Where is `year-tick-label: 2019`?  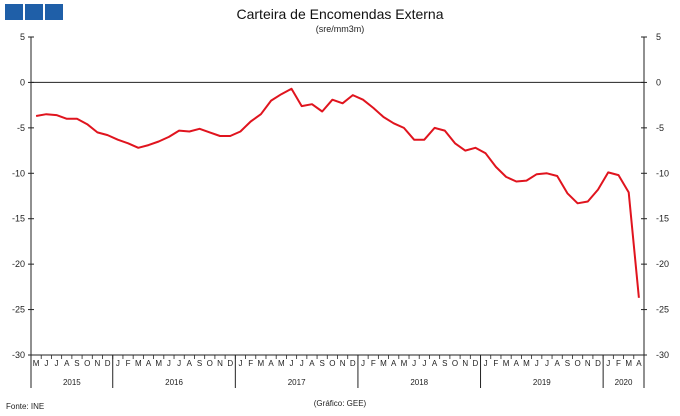
year-tick-label: 2019 is located at coordinates (542, 382).